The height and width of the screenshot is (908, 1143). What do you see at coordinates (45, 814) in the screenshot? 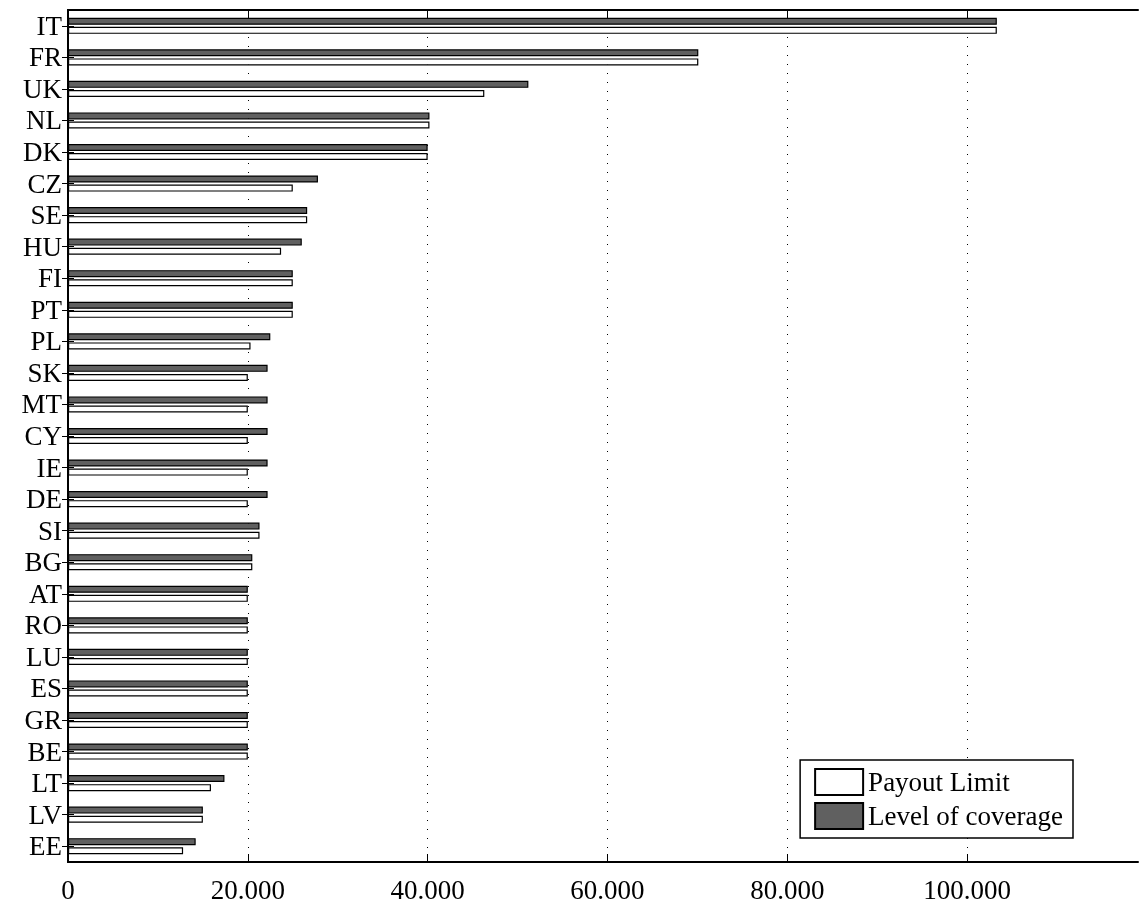
I see `y-tick-label: LV` at bounding box center [45, 814].